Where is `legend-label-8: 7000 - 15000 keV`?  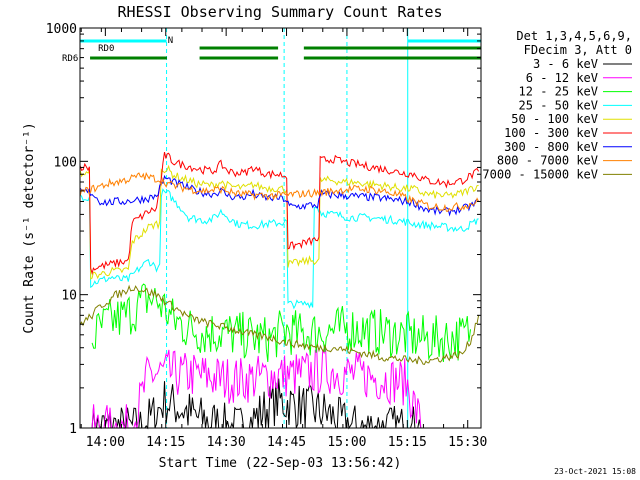
legend-label-8: 7000 - 15000 keV is located at coordinates (540, 174).